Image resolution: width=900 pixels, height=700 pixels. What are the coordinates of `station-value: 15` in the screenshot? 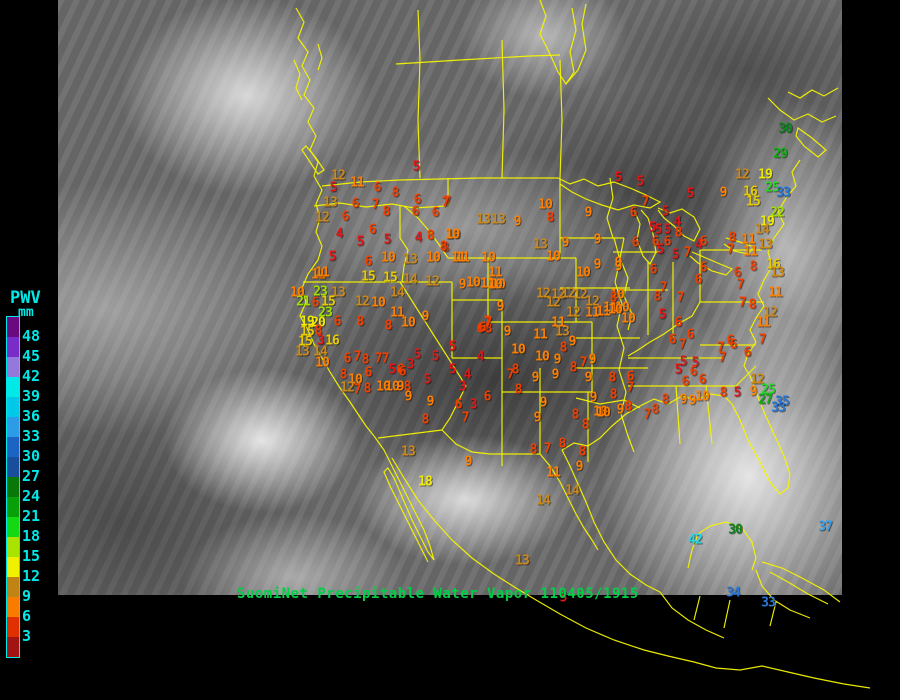 It's located at (328, 302).